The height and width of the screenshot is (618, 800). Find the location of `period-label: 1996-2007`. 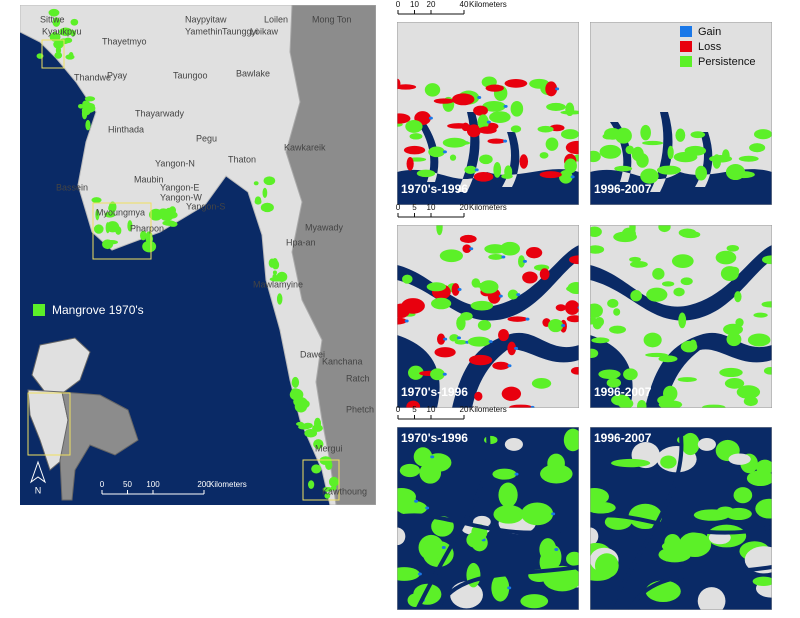

period-label: 1996-2007 is located at coordinates (623, 189).